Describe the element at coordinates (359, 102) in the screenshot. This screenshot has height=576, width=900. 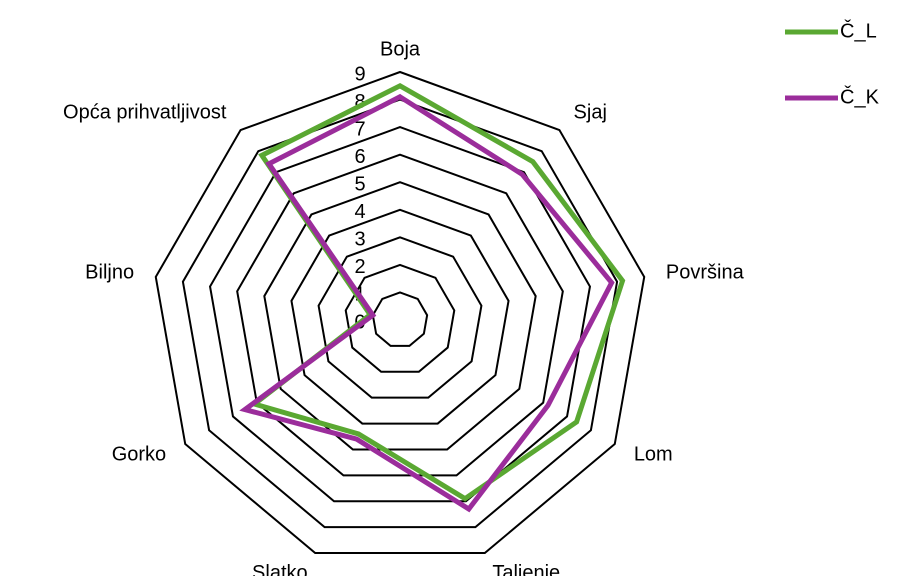
I see `r-tick-label: 8` at that location.